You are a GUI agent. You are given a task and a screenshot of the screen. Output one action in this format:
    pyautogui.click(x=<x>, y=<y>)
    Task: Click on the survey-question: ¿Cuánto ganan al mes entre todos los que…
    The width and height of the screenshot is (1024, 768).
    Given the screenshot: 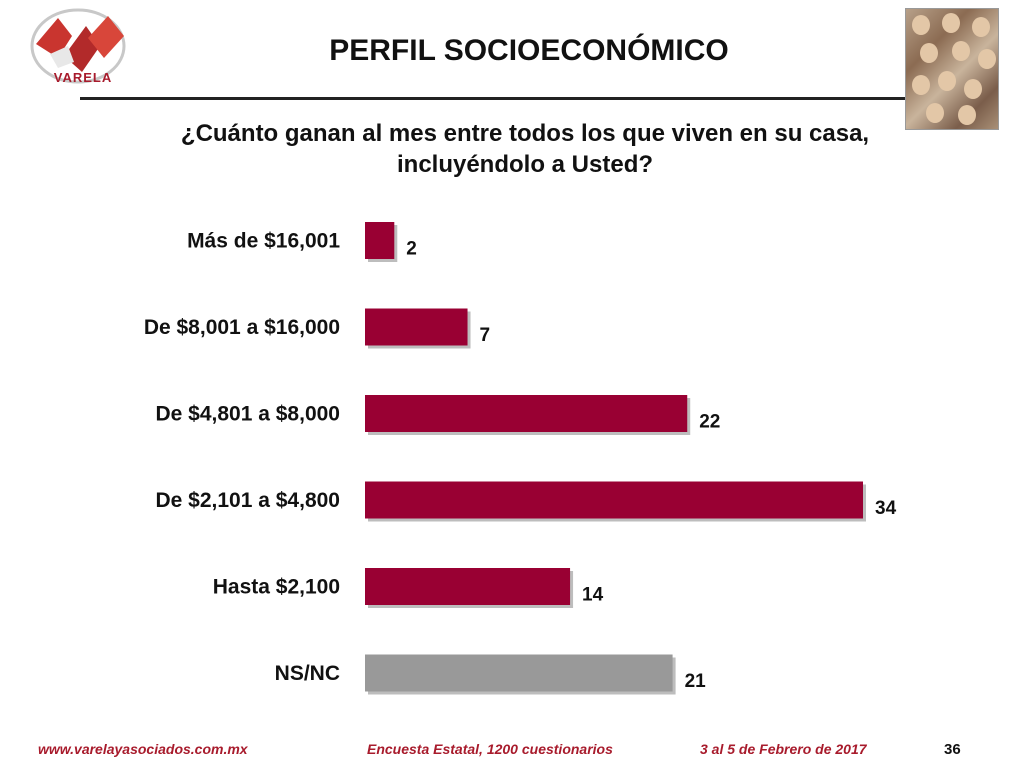 What is the action you would take?
    pyautogui.click(x=525, y=149)
    